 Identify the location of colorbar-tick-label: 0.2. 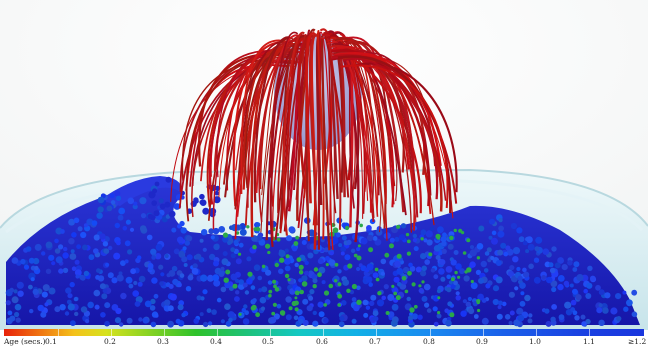
(110, 341).